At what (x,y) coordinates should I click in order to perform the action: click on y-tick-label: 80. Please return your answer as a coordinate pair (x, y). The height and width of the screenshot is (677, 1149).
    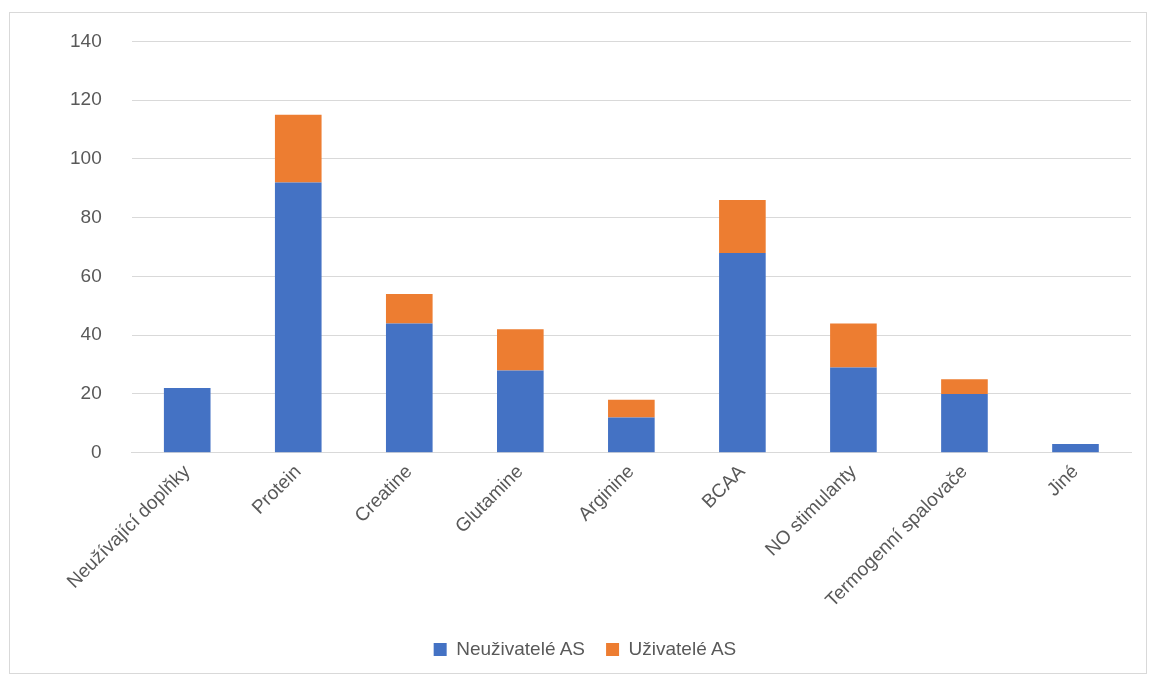
    Looking at the image, I should click on (91, 216).